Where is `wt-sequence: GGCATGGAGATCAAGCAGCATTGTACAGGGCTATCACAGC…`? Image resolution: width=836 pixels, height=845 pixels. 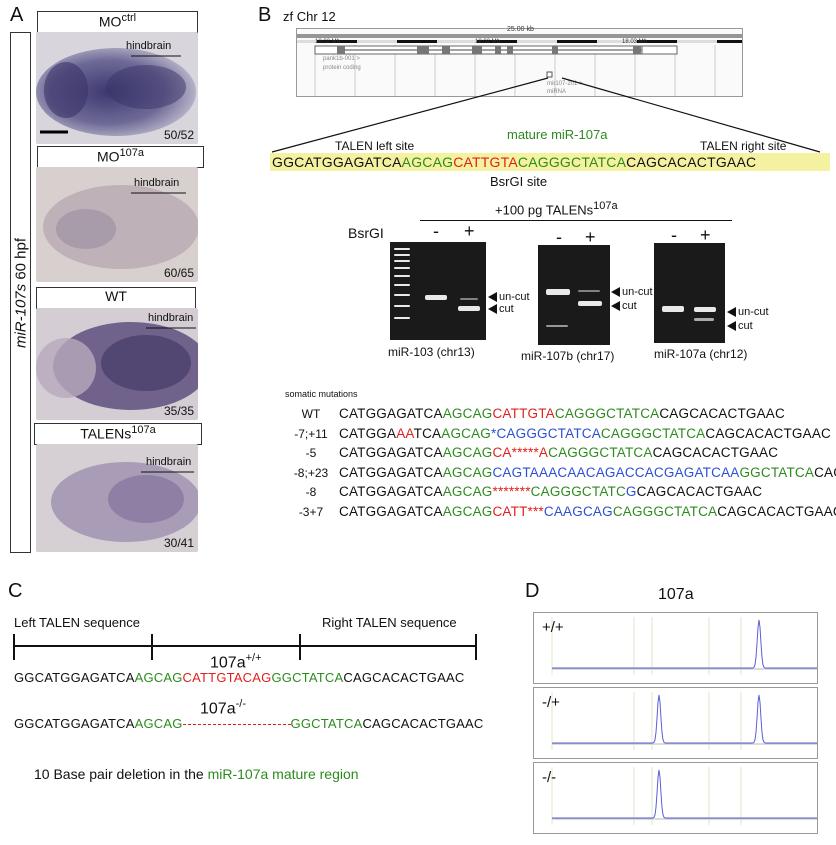 wt-sequence: GGCATGGAGATCAAGCAGCATTGTACAGGGCTATCACAGC… is located at coordinates (239, 677).